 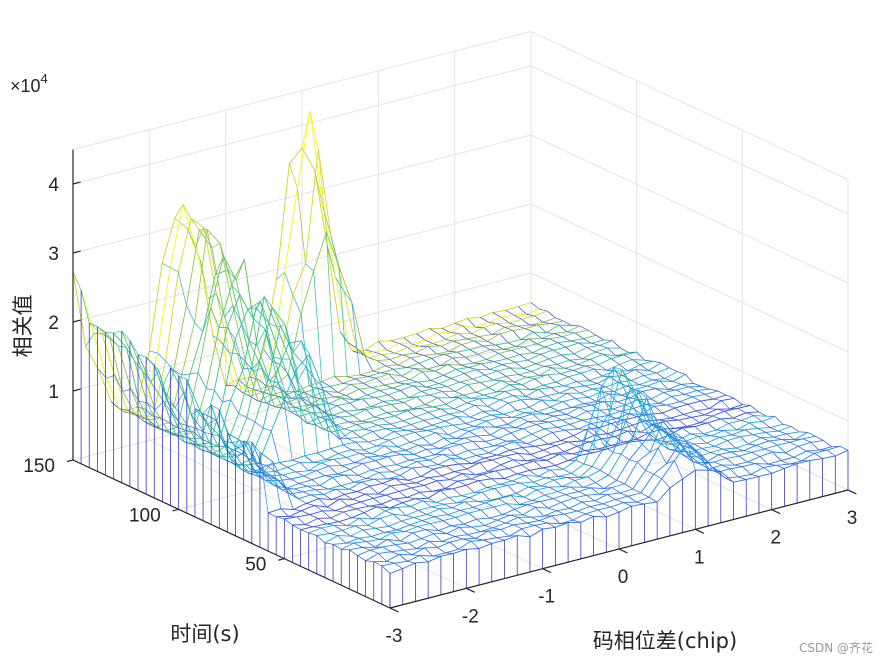 What do you see at coordinates (29, 83) in the screenshot?
I see `exponent-label: ×10⁴` at bounding box center [29, 83].